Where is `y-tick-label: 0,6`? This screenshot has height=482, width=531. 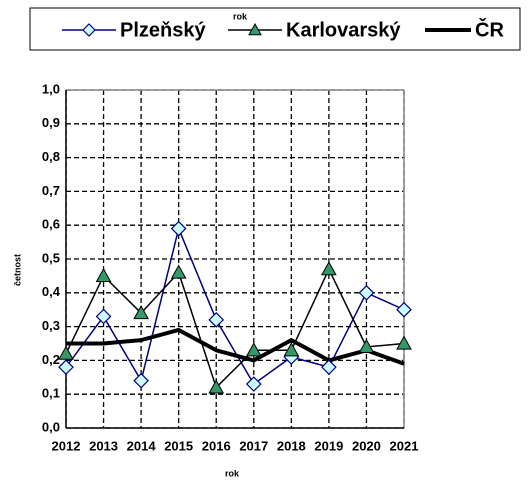 y-tick-label: 0,6 is located at coordinates (51, 224).